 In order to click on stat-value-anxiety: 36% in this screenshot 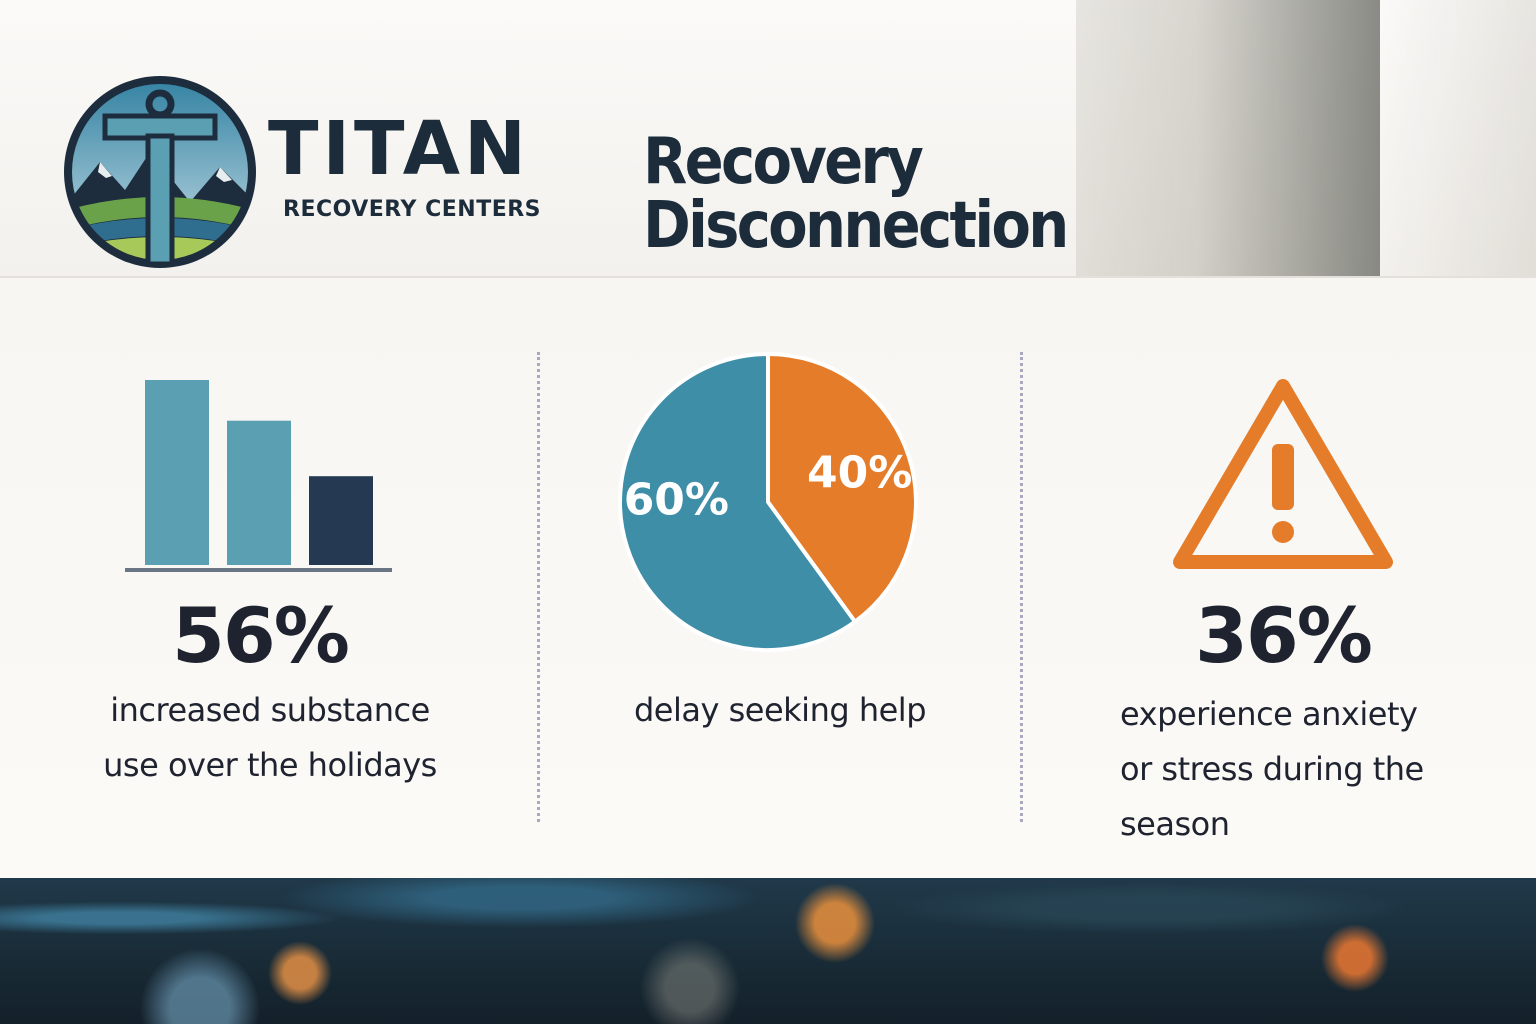, I will do `click(1284, 635)`.